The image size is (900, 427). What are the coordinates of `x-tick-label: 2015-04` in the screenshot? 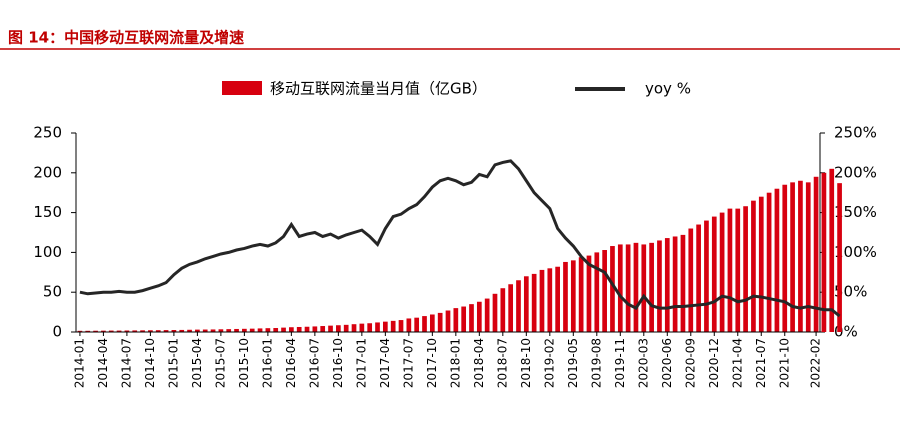 It's located at (197, 363).